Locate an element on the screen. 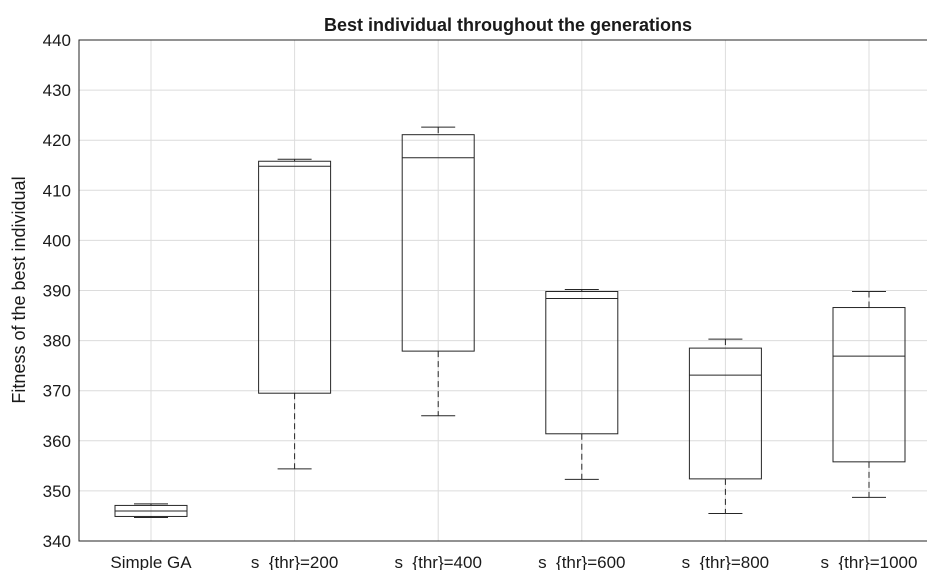 Image resolution: width=927 pixels, height=570 pixels. y-tick-labels: 340 350 360 370 380 390 400 410 420 430 440 is located at coordinates (57, 291).